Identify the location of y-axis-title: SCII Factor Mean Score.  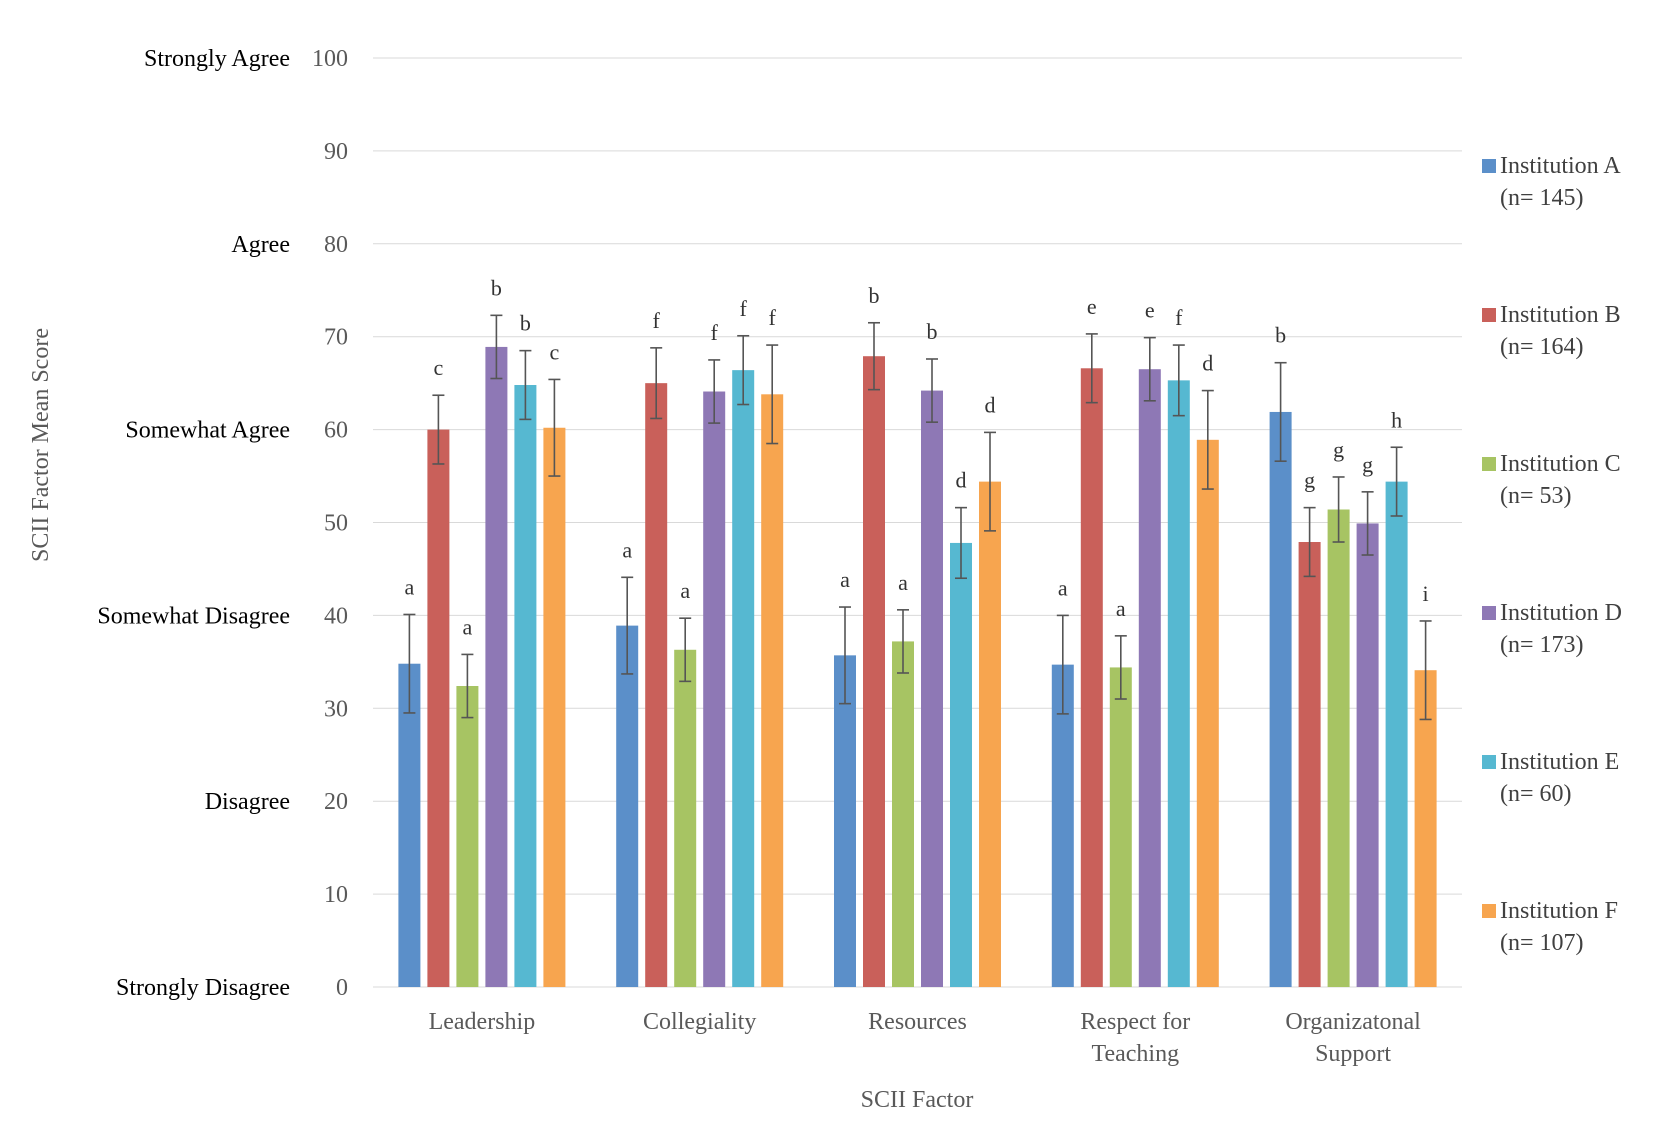
(41, 445).